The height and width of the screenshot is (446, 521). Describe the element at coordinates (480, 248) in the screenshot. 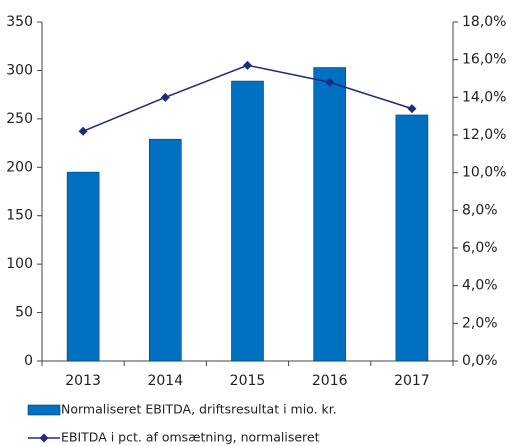

I see `y2-tick-label: 6,0%` at that location.